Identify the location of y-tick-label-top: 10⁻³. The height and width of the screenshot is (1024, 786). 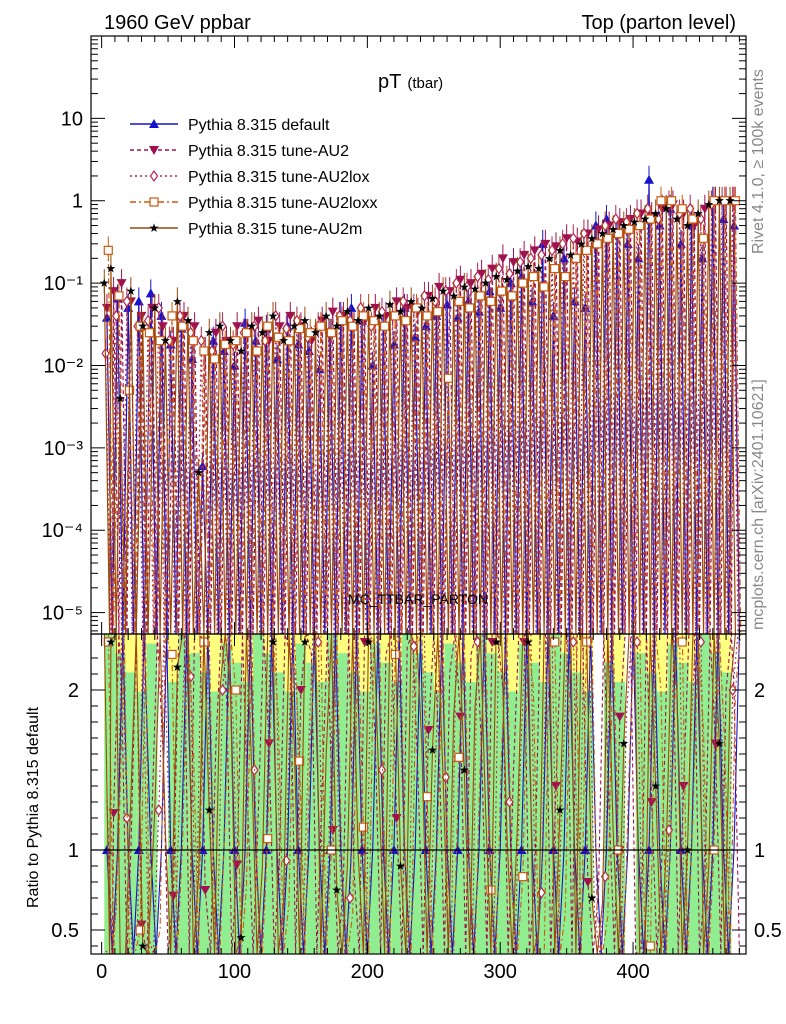
(64, 449).